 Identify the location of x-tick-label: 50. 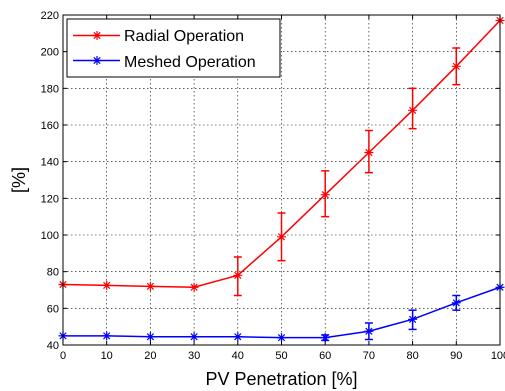
(281, 356).